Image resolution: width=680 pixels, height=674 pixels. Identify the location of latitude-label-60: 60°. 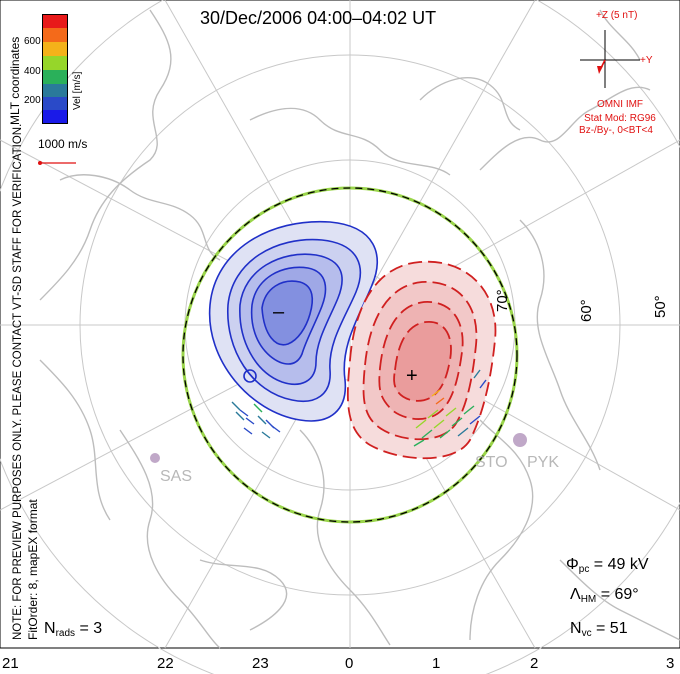
(586, 310).